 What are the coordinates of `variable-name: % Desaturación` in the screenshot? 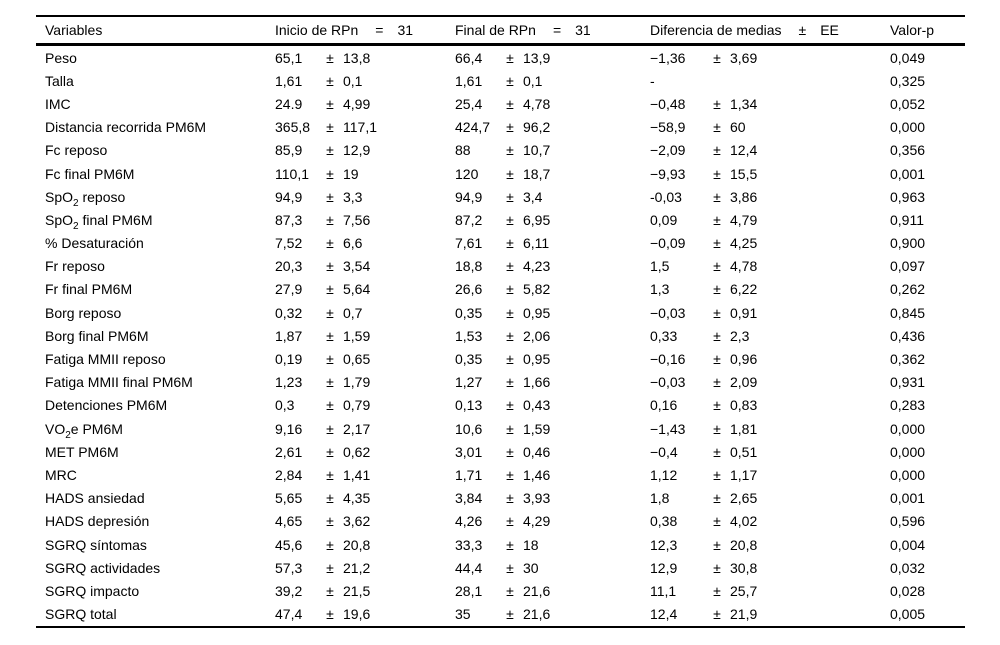 It's located at (94, 243).